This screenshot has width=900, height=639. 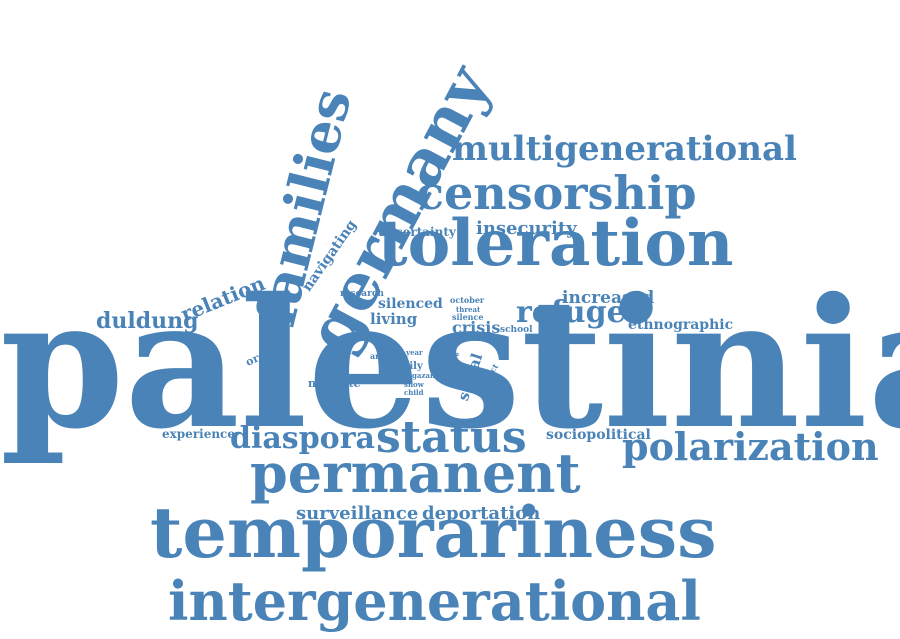 I want to click on word-experience: experience, so click(x=198, y=434).